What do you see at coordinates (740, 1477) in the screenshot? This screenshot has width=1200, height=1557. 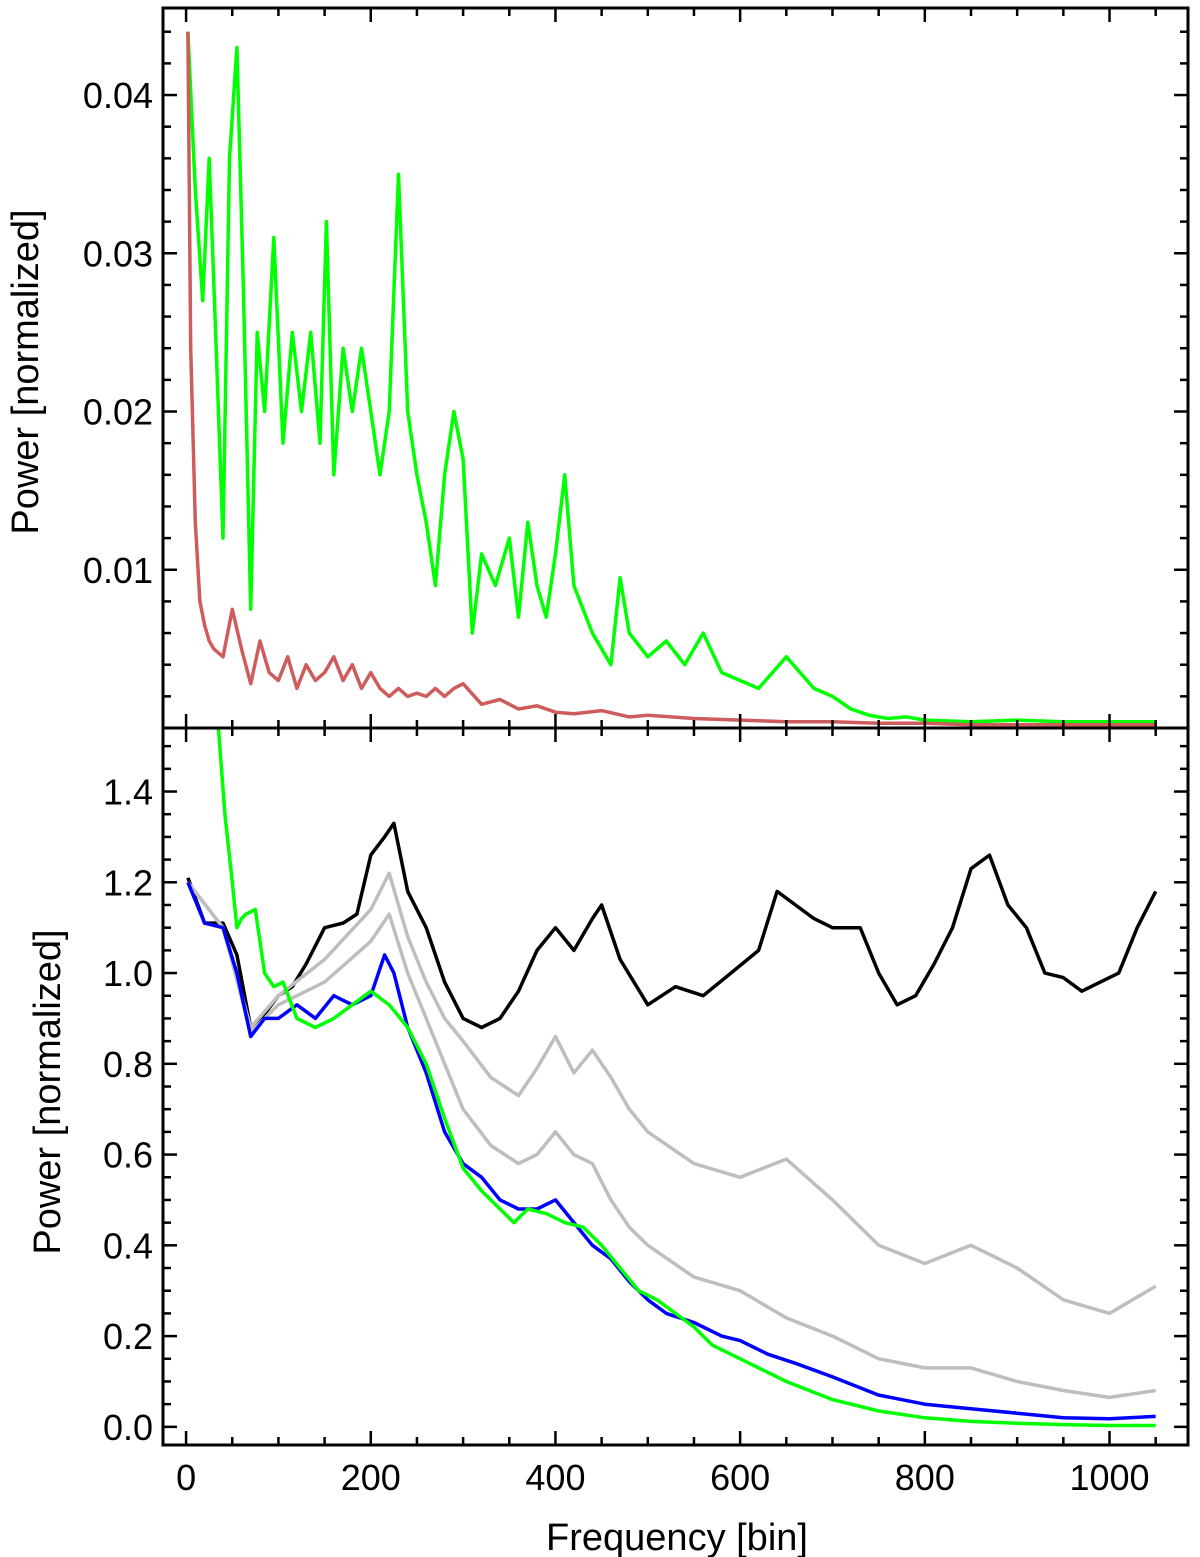 I see `x-tick-label: 600` at bounding box center [740, 1477].